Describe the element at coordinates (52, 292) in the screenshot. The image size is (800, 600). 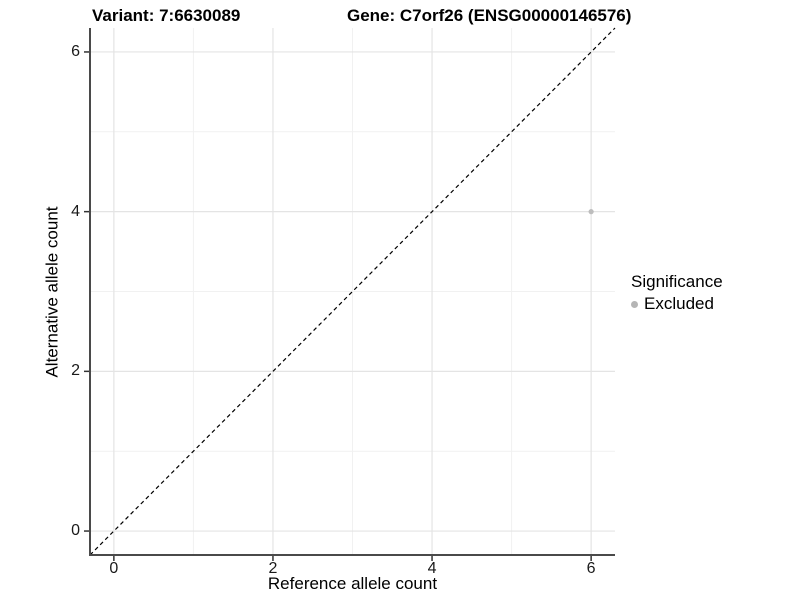
I see `y-axis-title: Alternative allele count` at that location.